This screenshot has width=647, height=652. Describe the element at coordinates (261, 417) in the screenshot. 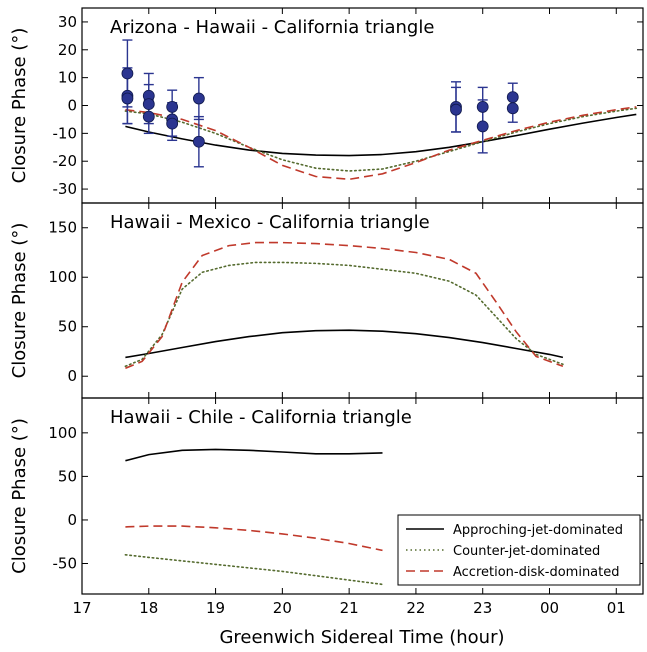

I see `panel-title: Hawaii - Chile - California triangle` at that location.